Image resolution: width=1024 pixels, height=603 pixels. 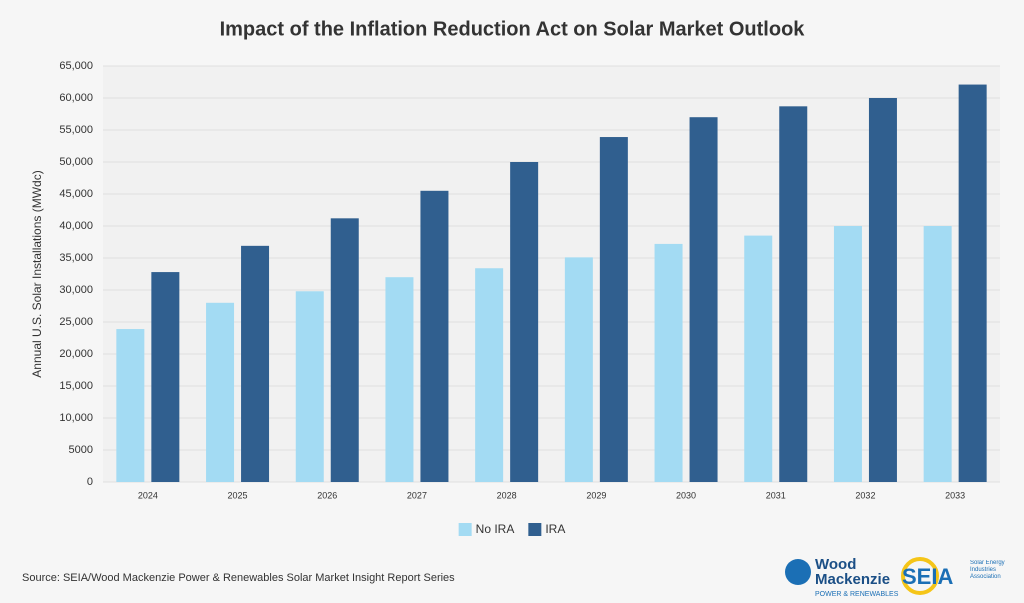 I want to click on y-tick-label: 65,000, so click(x=76, y=66).